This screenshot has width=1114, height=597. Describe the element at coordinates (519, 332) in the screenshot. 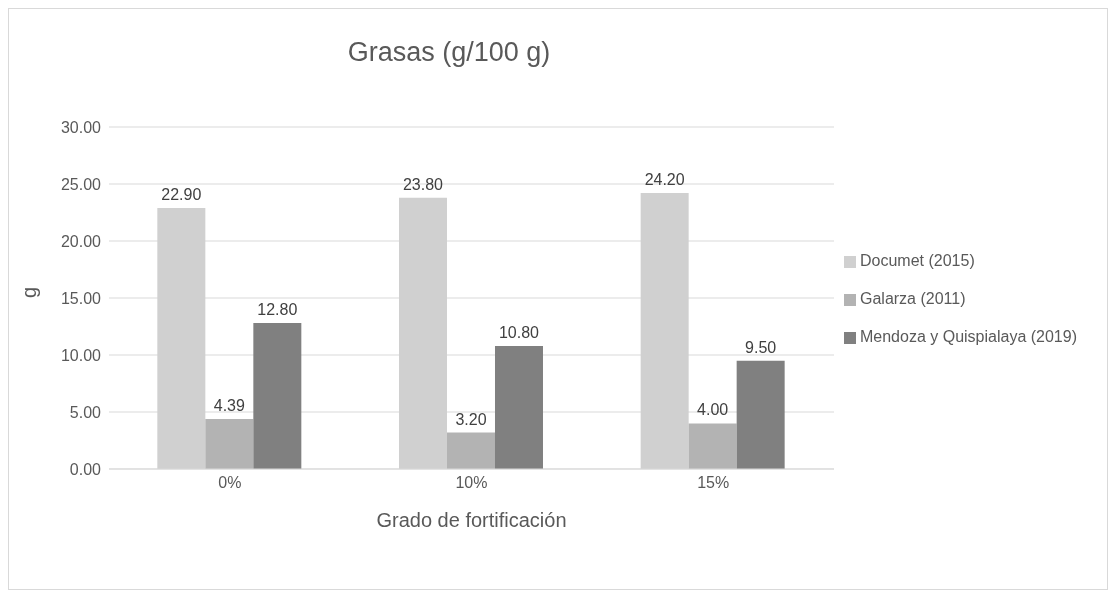

I see `data-label: 10.80` at that location.